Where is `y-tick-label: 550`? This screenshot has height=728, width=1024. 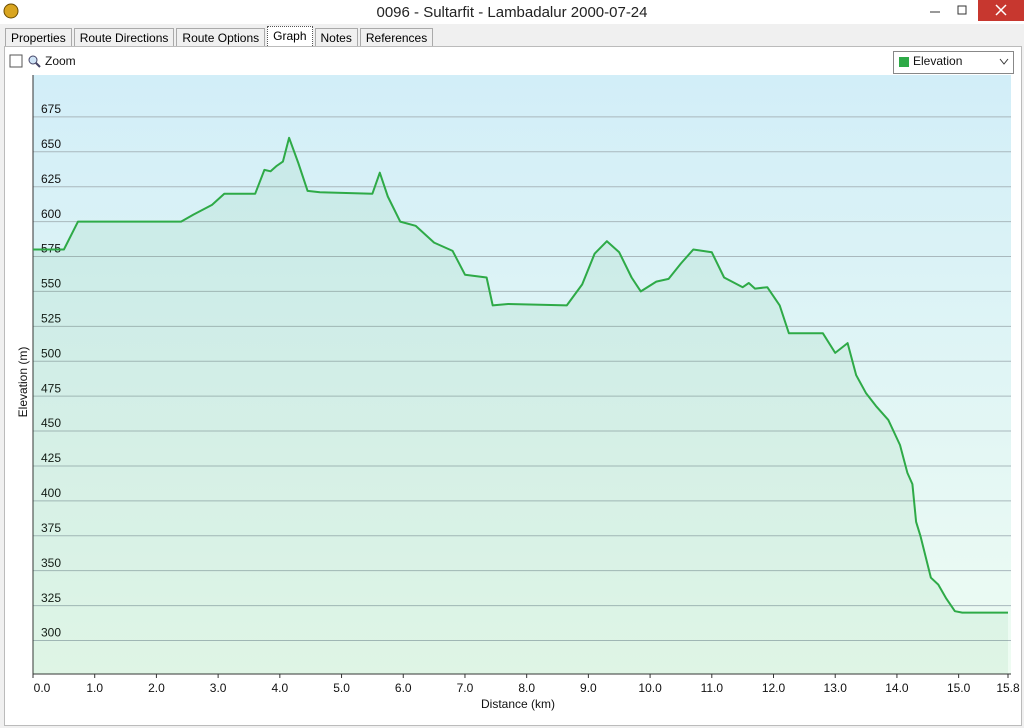 y-tick-label: 550 is located at coordinates (51, 284).